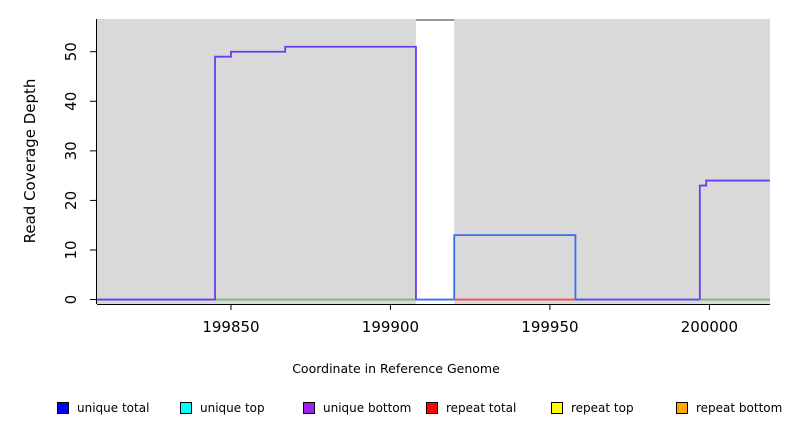 The image size is (792, 432). I want to click on legend-swatch-unique-bottom, so click(309, 408).